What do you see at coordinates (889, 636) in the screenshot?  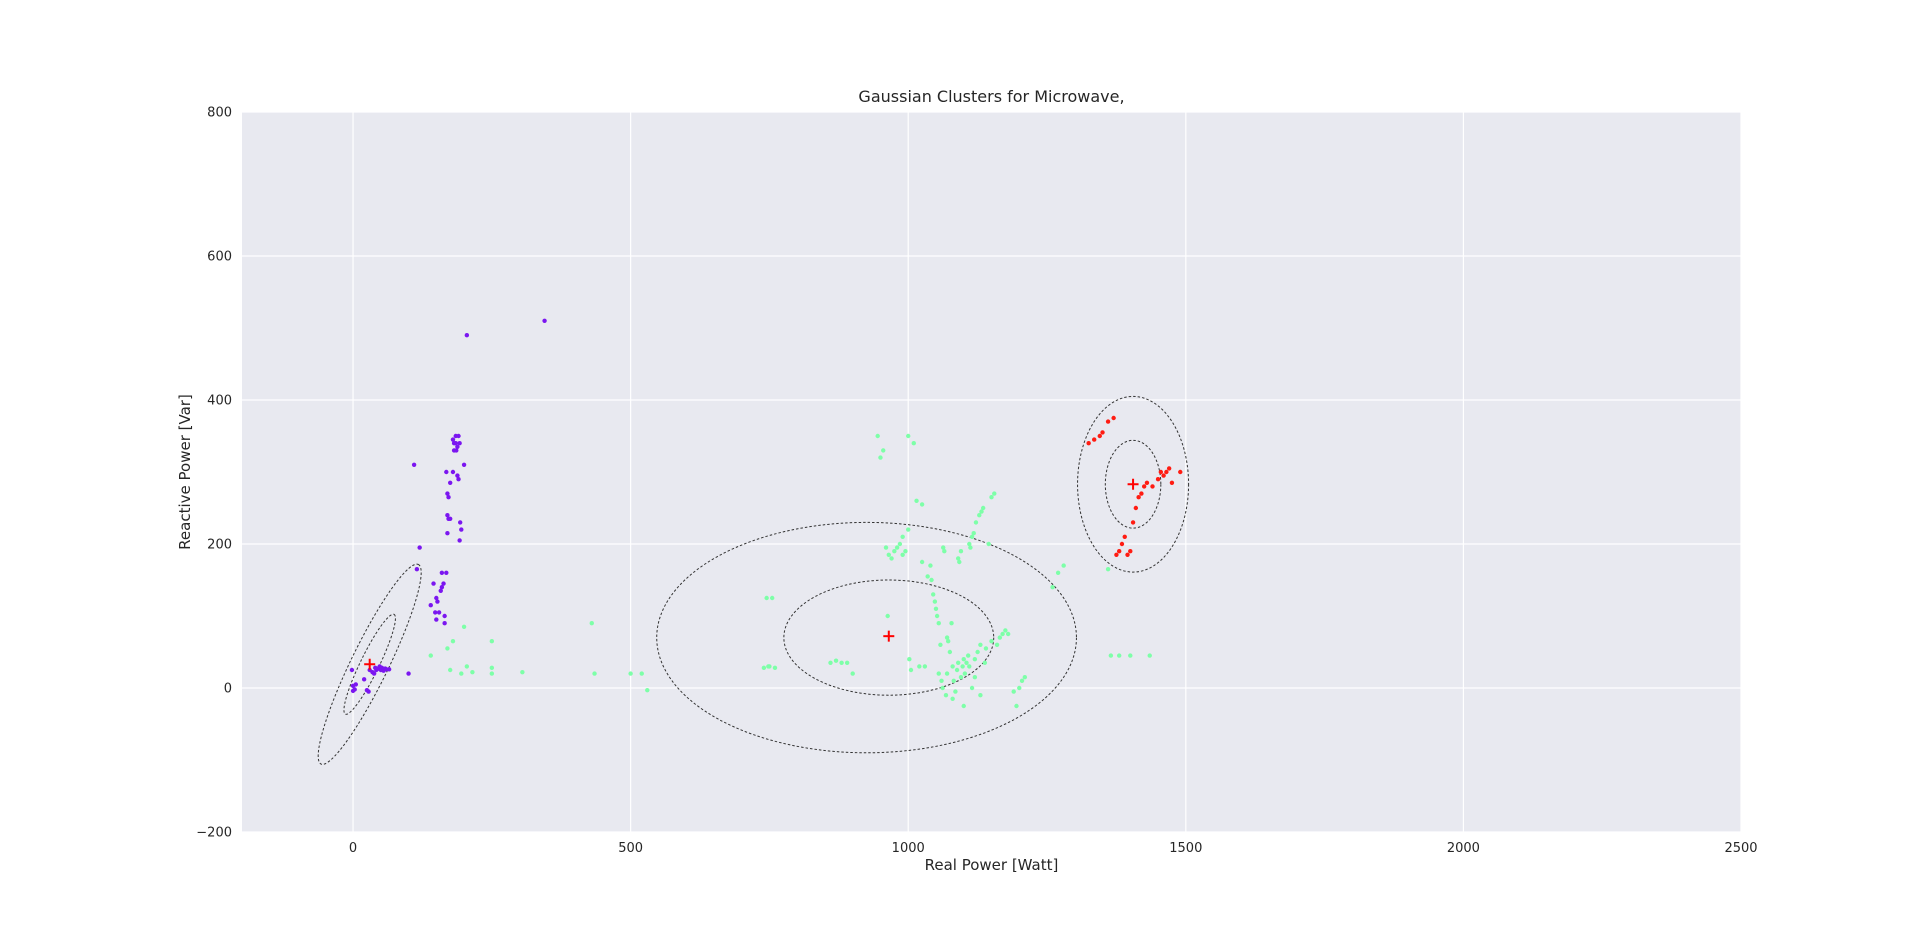 I see `cluster-center-marker` at bounding box center [889, 636].